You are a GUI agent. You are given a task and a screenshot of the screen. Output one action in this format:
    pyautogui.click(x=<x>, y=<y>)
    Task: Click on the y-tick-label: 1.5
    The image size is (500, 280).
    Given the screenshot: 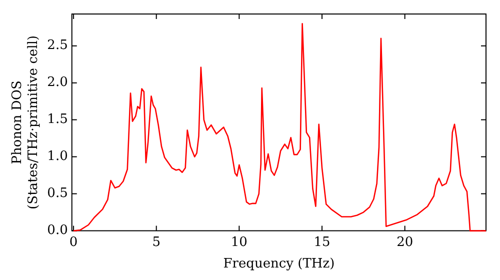 What is the action you would take?
    pyautogui.click(x=57, y=120)
    